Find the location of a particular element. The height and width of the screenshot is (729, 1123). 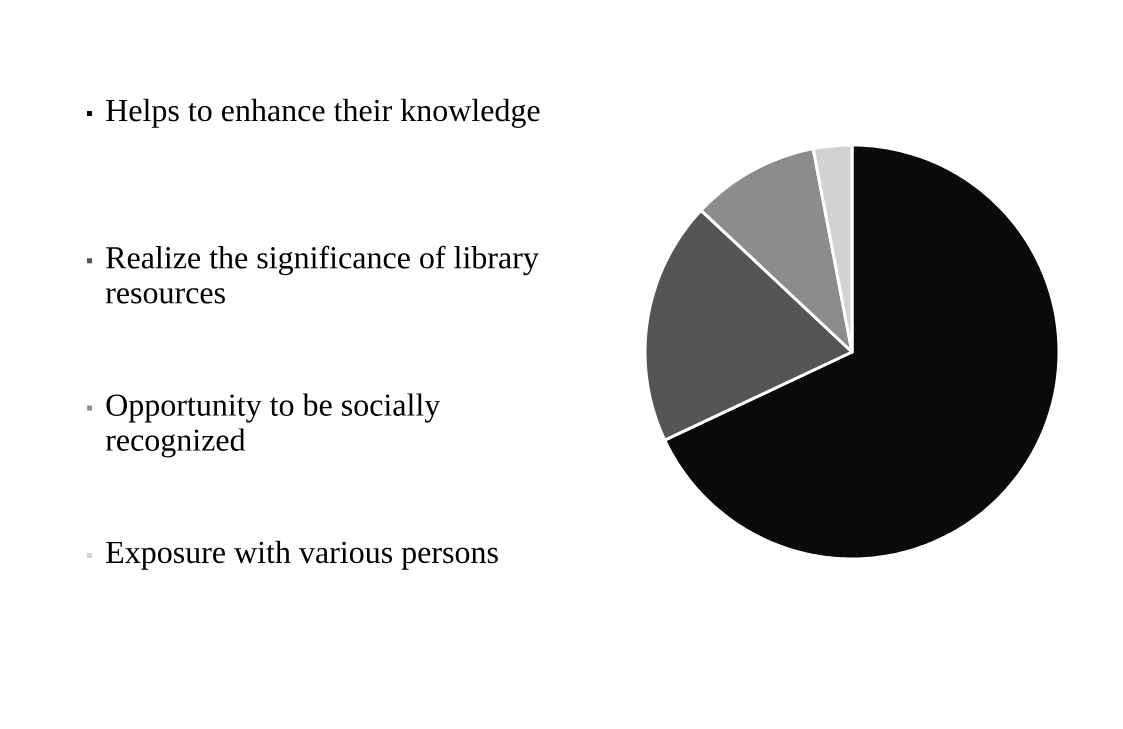

legend-label: Helps to enhance their knowledge is located at coordinates (323, 113).